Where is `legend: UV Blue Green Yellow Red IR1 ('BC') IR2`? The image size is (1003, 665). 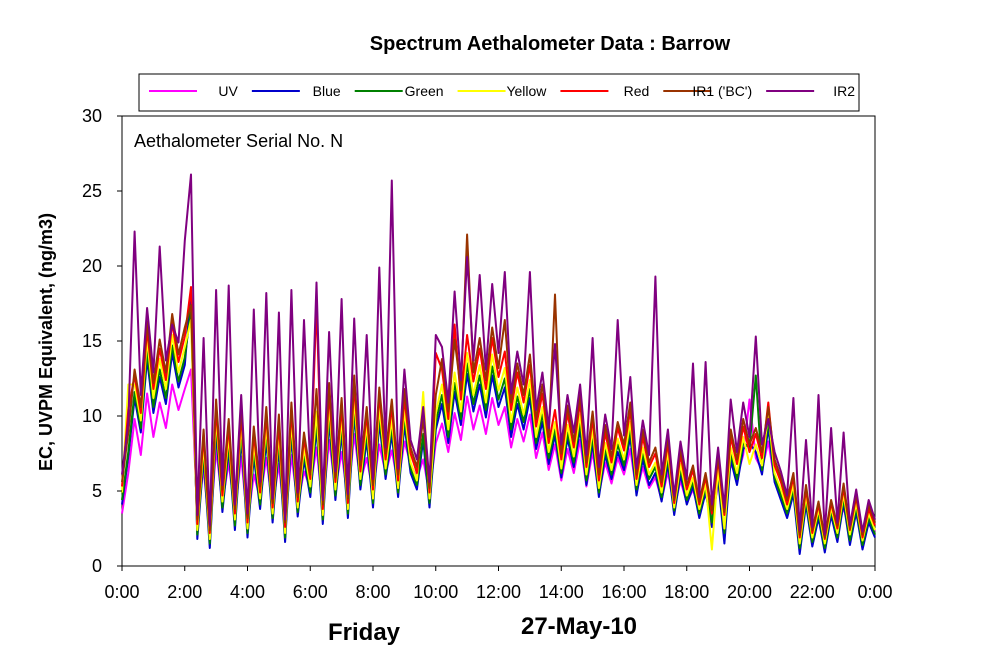
legend: UV Blue Green Yellow Red IR1 ('BC') IR2 is located at coordinates (499, 92).